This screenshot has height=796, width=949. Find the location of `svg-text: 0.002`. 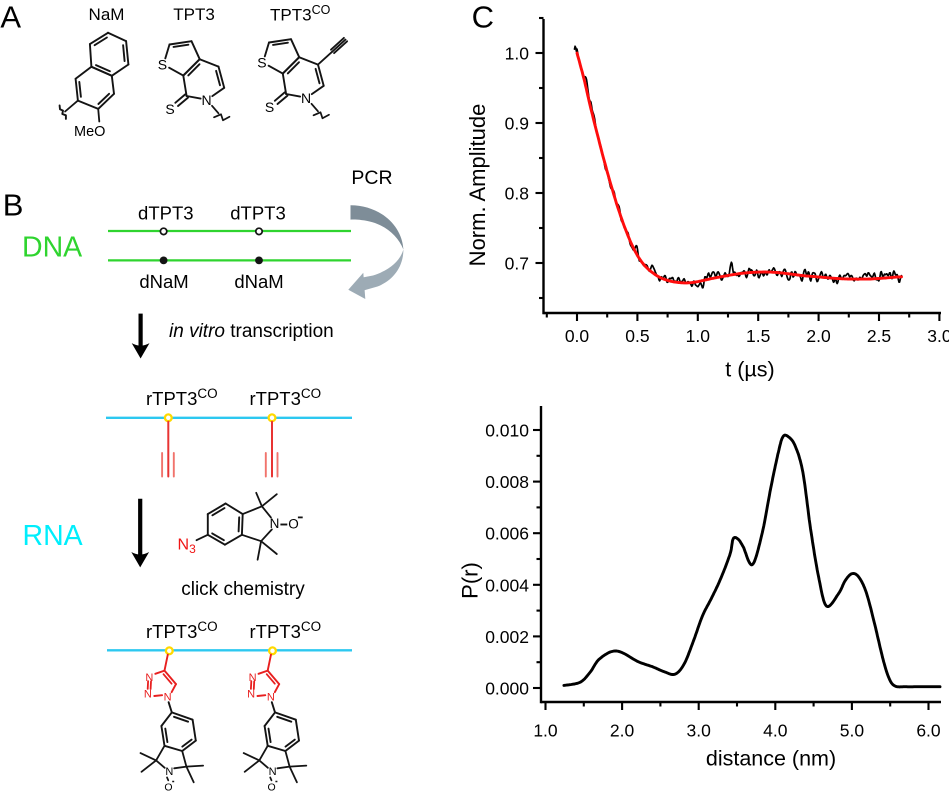

svg-text: 0.002 is located at coordinates (507, 637).